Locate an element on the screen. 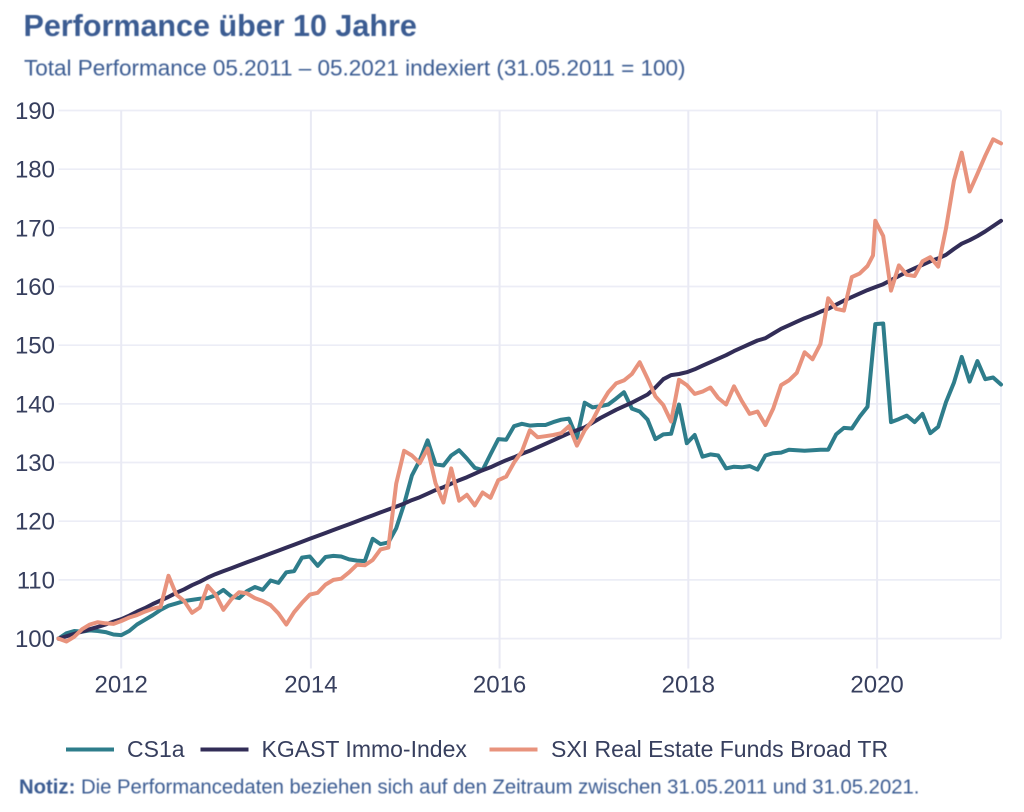 The height and width of the screenshot is (812, 1024). svg-text: KGAST Immo-Index is located at coordinates (365, 749).